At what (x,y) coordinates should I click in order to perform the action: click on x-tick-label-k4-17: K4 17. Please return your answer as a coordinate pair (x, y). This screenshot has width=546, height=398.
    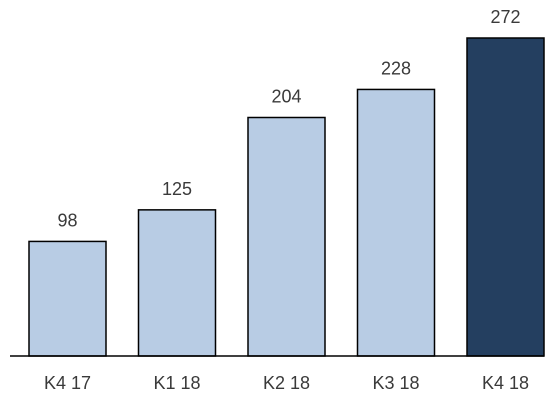
    Looking at the image, I should click on (67, 383).